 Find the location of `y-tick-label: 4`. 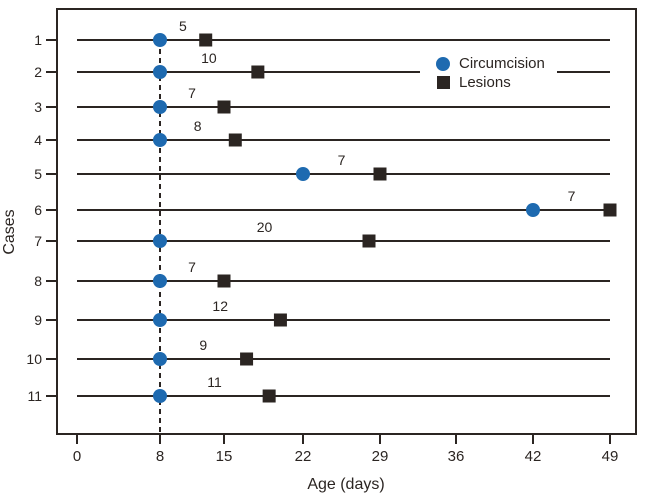

y-tick-label: 4 is located at coordinates (38, 140).